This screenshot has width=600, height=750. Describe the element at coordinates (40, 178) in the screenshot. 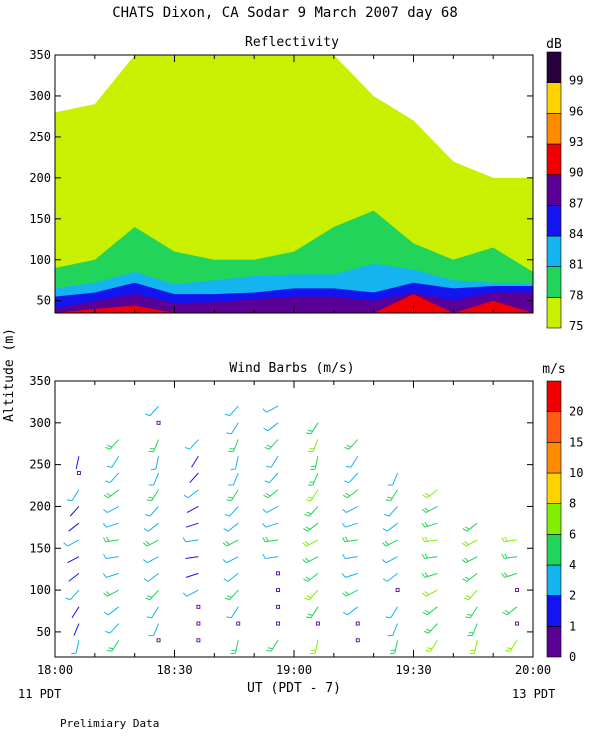

I see `refl-ytick-label: 200` at that location.